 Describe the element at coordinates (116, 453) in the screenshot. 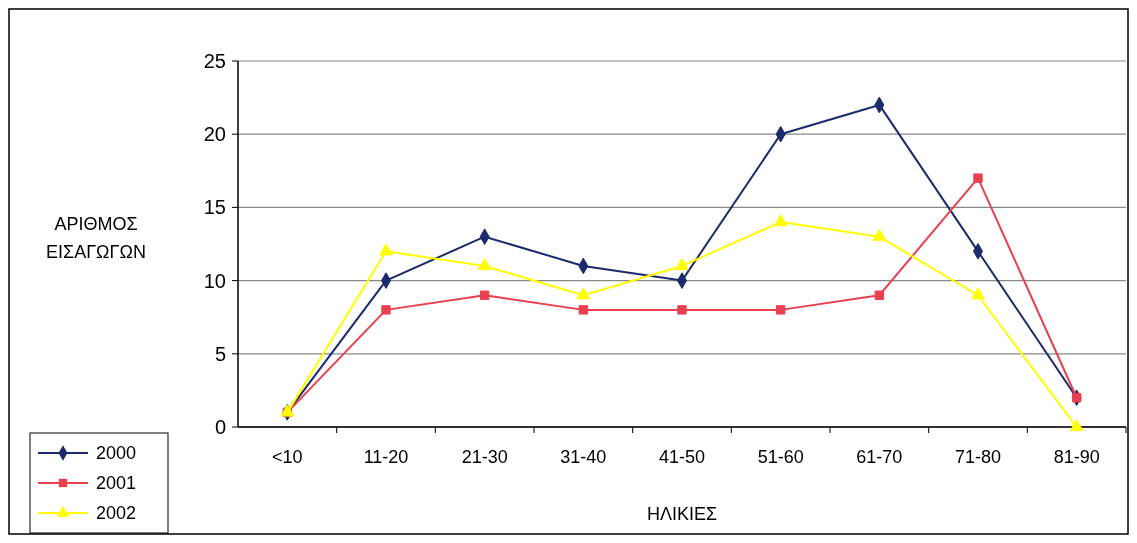

I see `legend-label: 2000` at that location.